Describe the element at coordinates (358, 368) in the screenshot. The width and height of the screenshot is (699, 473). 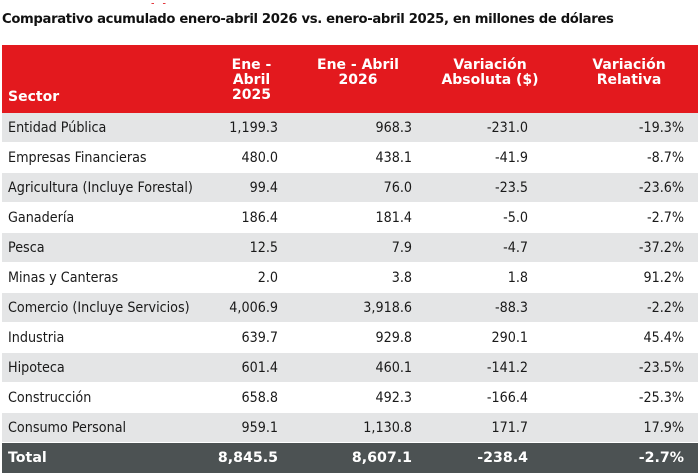
I see `value-2026-cell: 460.1` at that location.